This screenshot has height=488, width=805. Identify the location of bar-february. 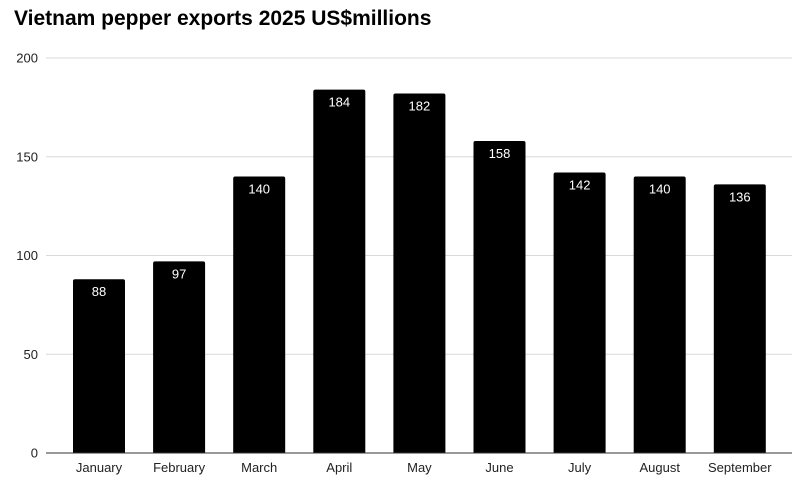
(179, 357).